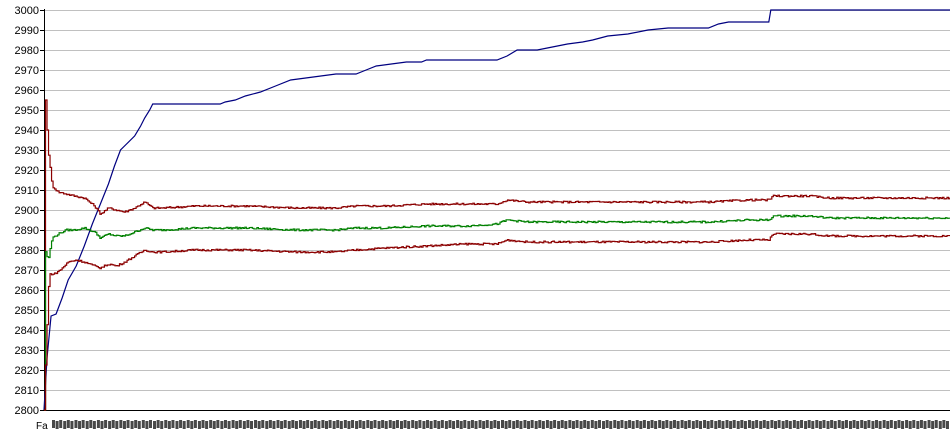  Describe the element at coordinates (42, 426) in the screenshot. I see `x-tick-label: Fa` at that location.